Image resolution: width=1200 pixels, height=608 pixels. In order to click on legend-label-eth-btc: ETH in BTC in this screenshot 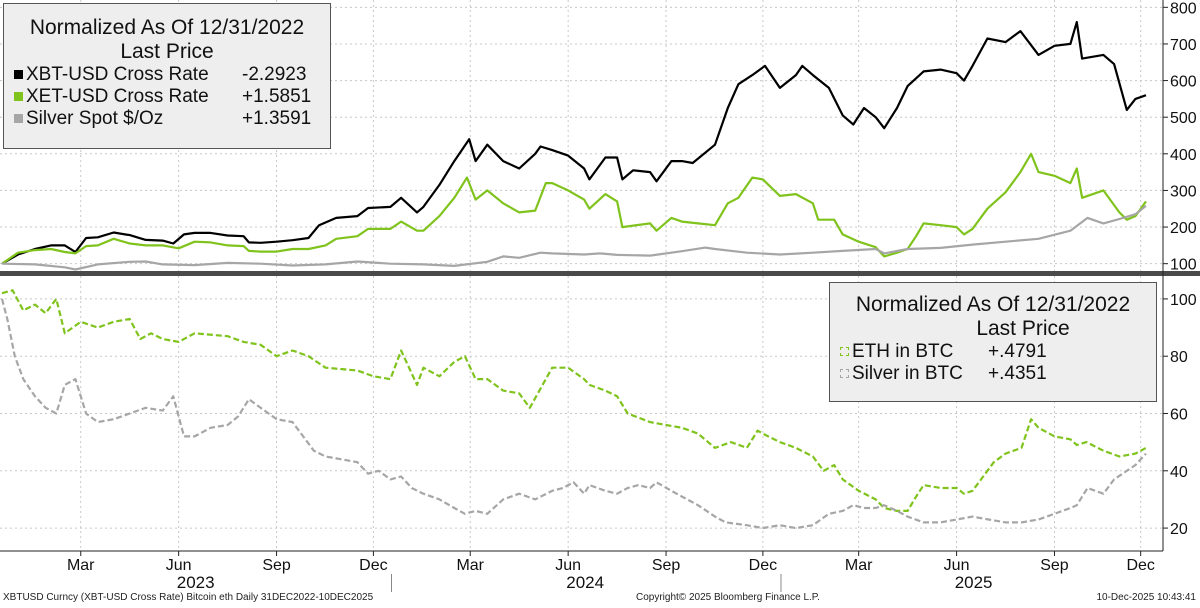, I will do `click(903, 351)`.